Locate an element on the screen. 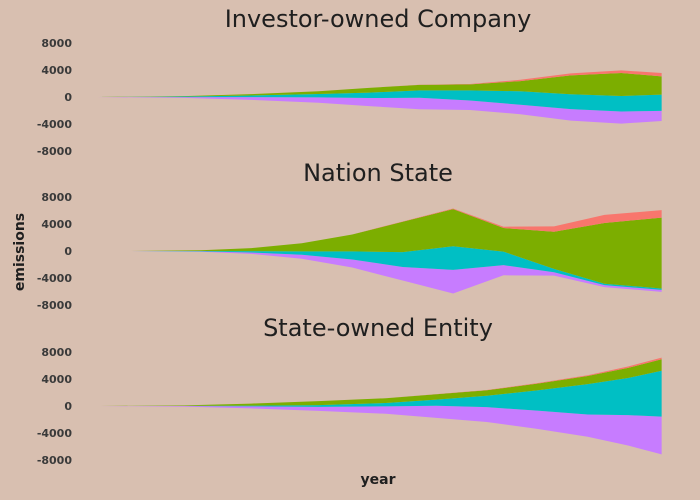  x-axis-title: year is located at coordinates (378, 480).